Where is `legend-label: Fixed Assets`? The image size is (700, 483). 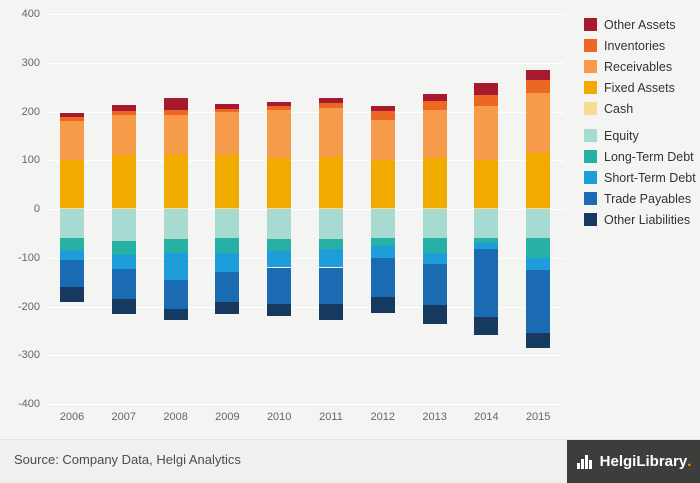
legend-label: Fixed Assets is located at coordinates (639, 87).